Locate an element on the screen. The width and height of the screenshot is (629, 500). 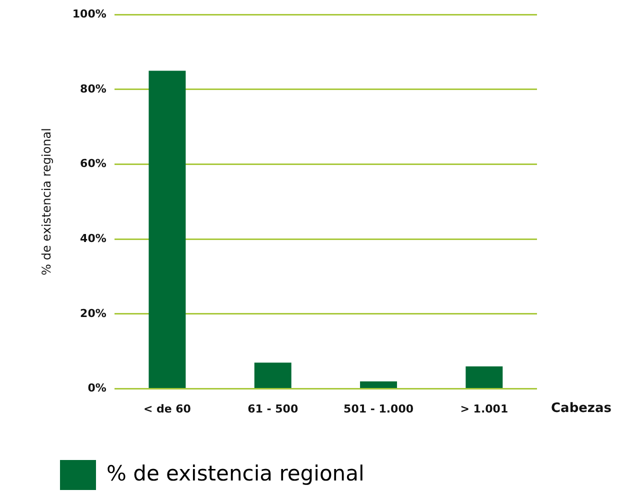
y-tick-label: 20% is located at coordinates (93, 313).